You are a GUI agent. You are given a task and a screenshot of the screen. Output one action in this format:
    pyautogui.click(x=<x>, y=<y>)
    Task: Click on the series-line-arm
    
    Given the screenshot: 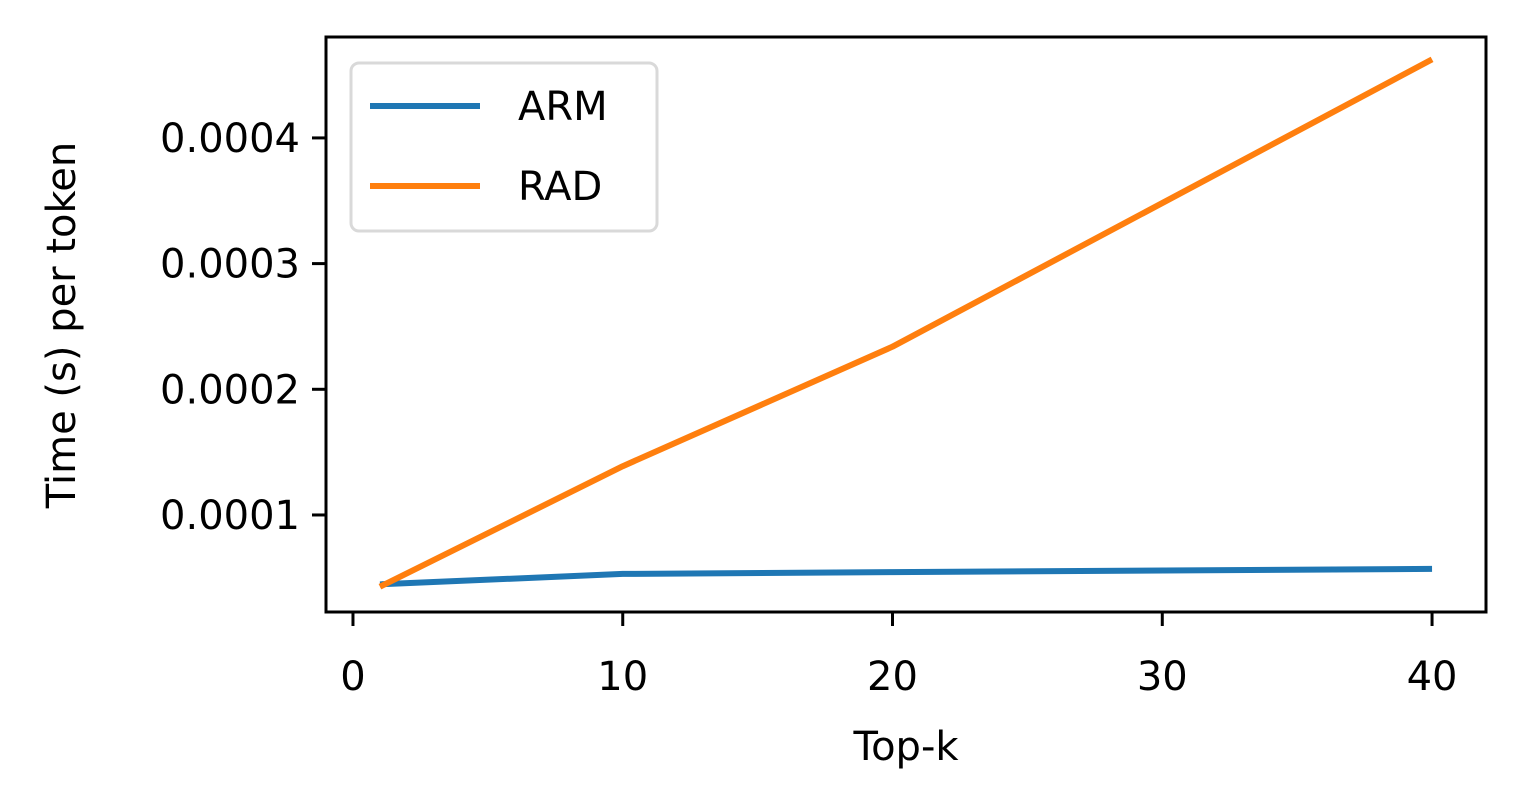 What is the action you would take?
    pyautogui.click(x=906, y=576)
    